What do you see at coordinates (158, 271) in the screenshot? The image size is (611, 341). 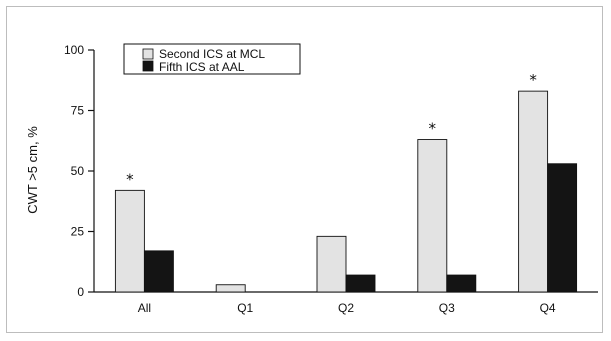 I see `bar-fifth-ics-all` at bounding box center [158, 271].